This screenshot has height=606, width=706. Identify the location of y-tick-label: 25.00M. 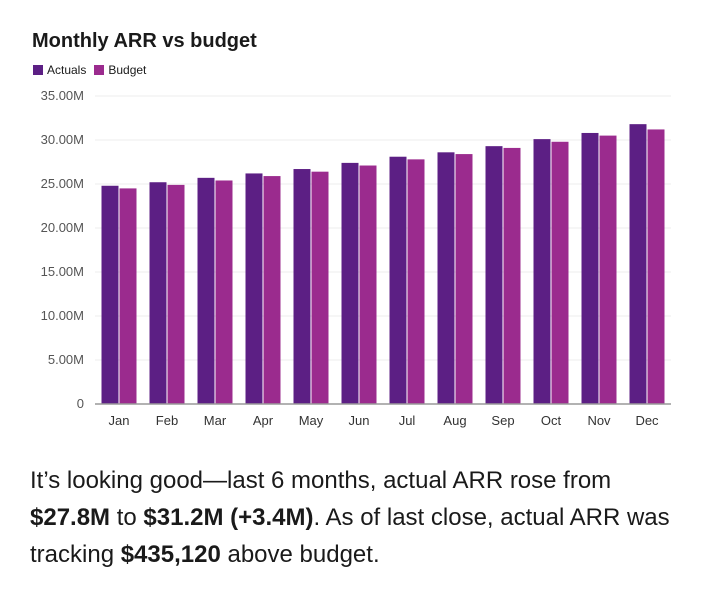
(62, 183).